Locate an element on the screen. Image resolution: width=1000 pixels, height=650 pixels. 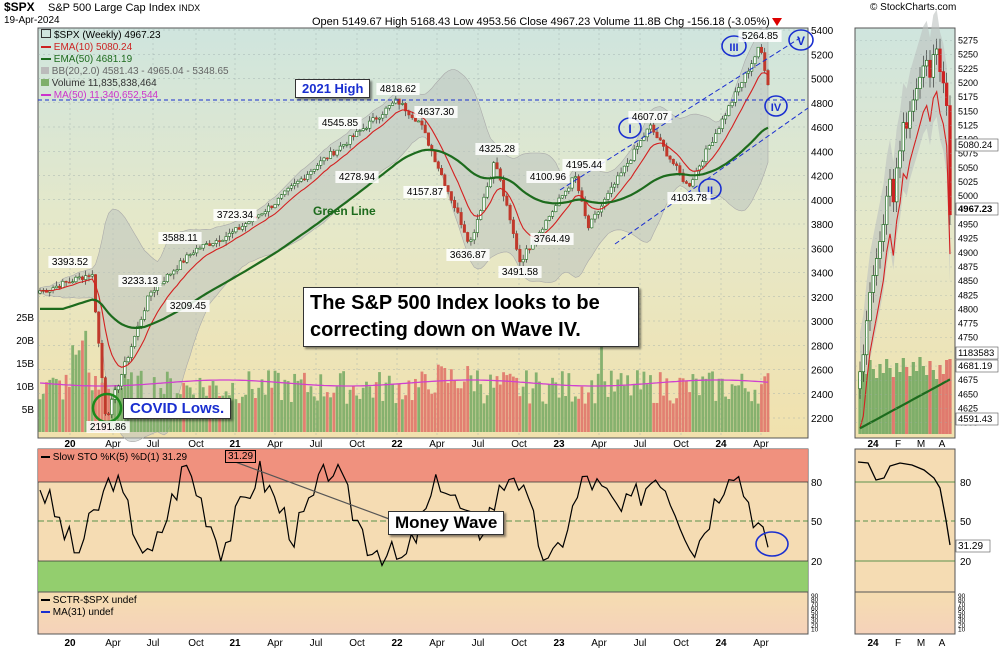
x-axis-label: Jul is located at coordinates (640, 444).